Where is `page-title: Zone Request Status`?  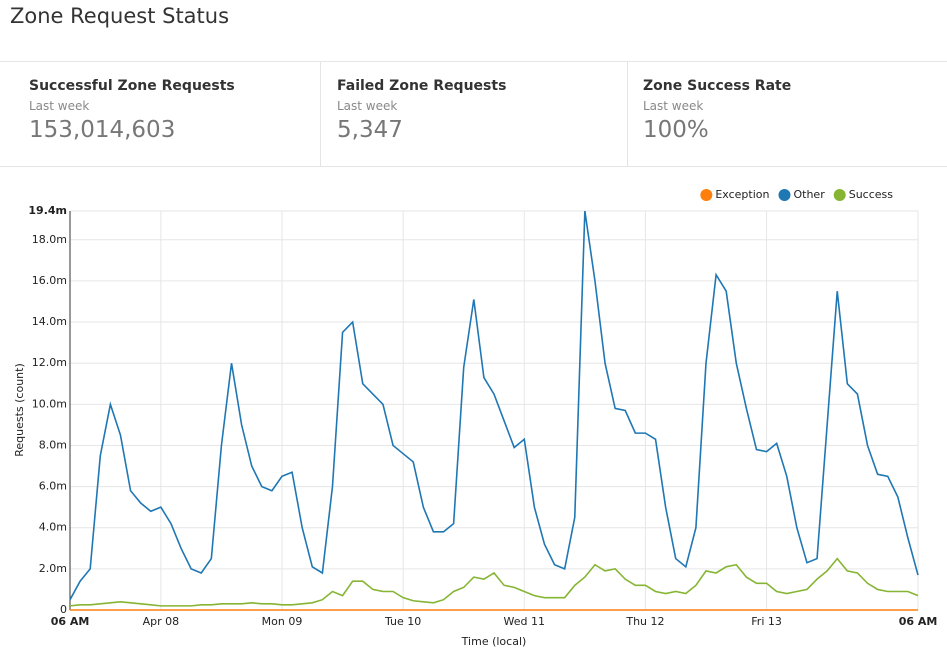 page-title: Zone Request Status is located at coordinates (120, 16).